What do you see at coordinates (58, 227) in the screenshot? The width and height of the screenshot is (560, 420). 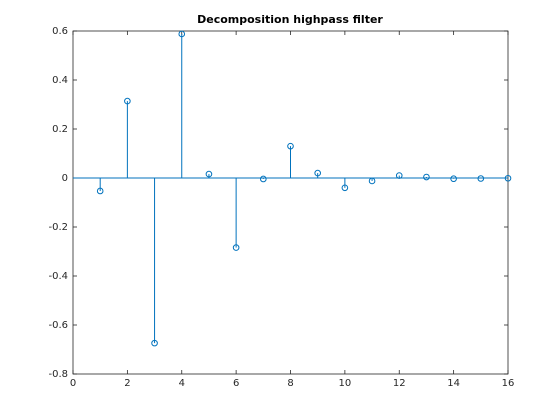 I see `y-tick-label: -0.2` at bounding box center [58, 227].